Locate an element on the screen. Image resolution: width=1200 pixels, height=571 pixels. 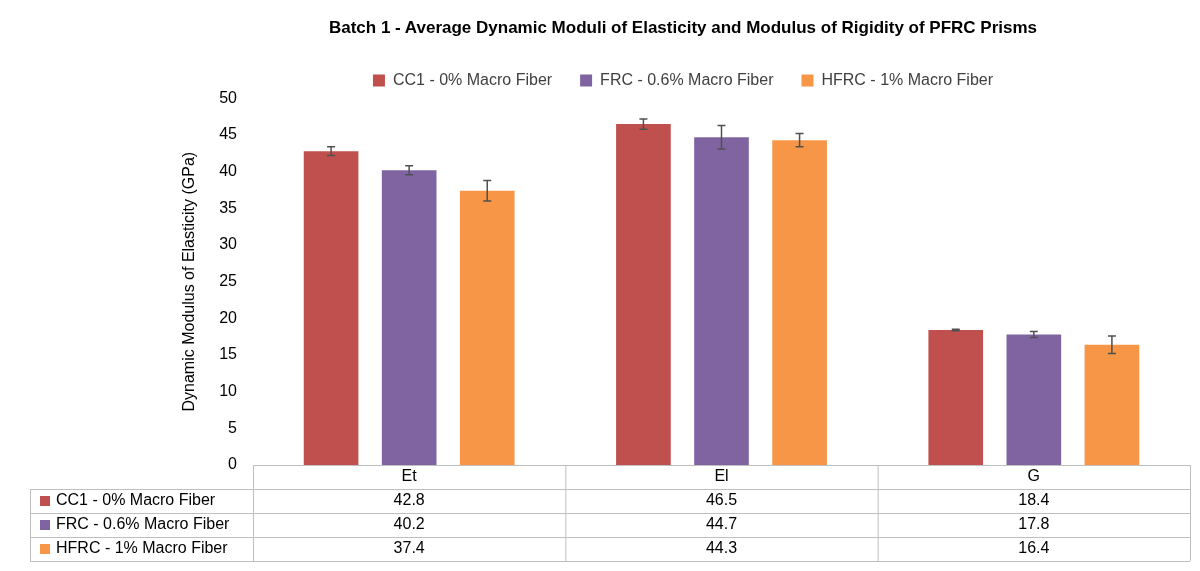
data-label: 40.2 is located at coordinates (409, 524).